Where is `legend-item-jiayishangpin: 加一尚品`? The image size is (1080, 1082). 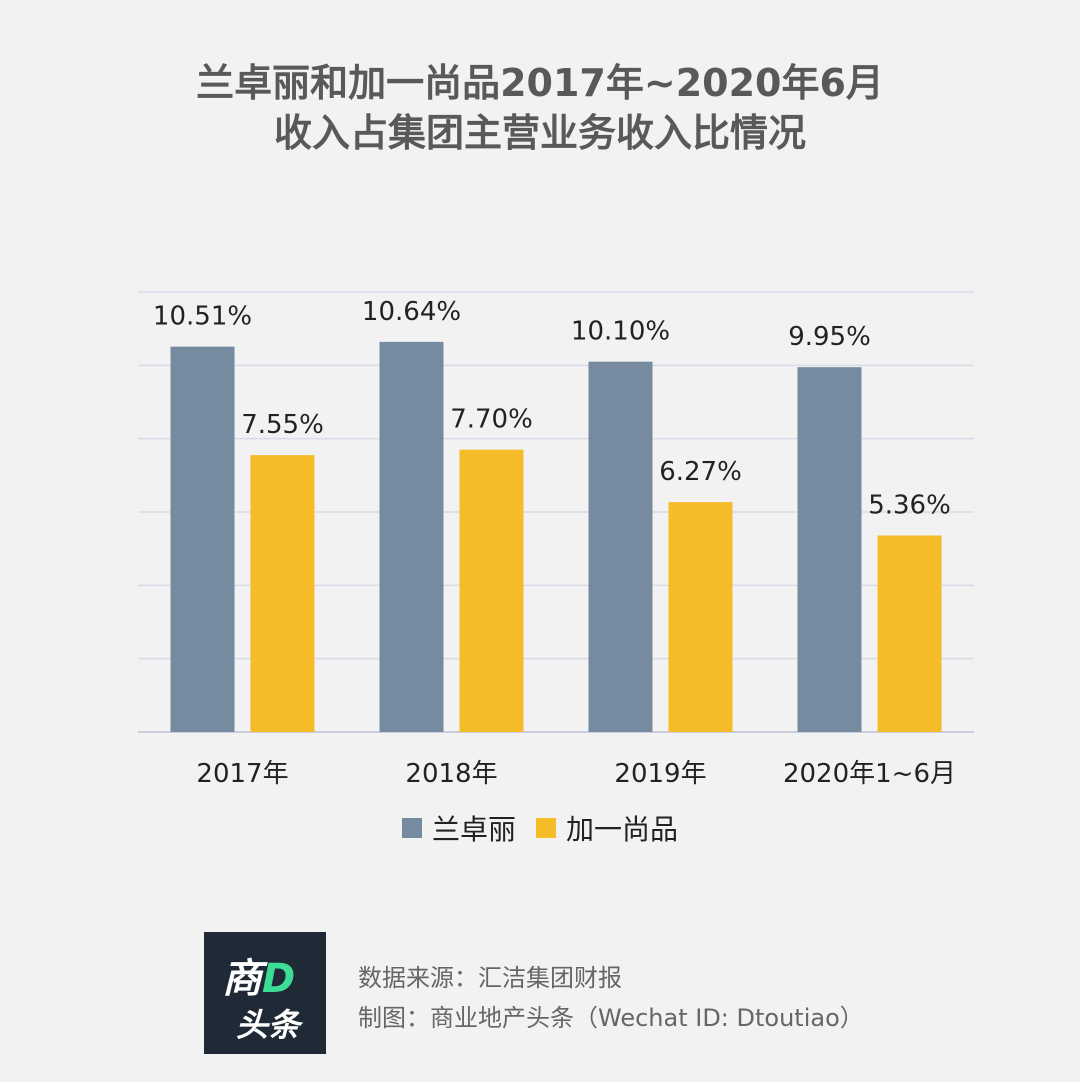
legend-item-jiayishangpin: 加一尚品 is located at coordinates (607, 828).